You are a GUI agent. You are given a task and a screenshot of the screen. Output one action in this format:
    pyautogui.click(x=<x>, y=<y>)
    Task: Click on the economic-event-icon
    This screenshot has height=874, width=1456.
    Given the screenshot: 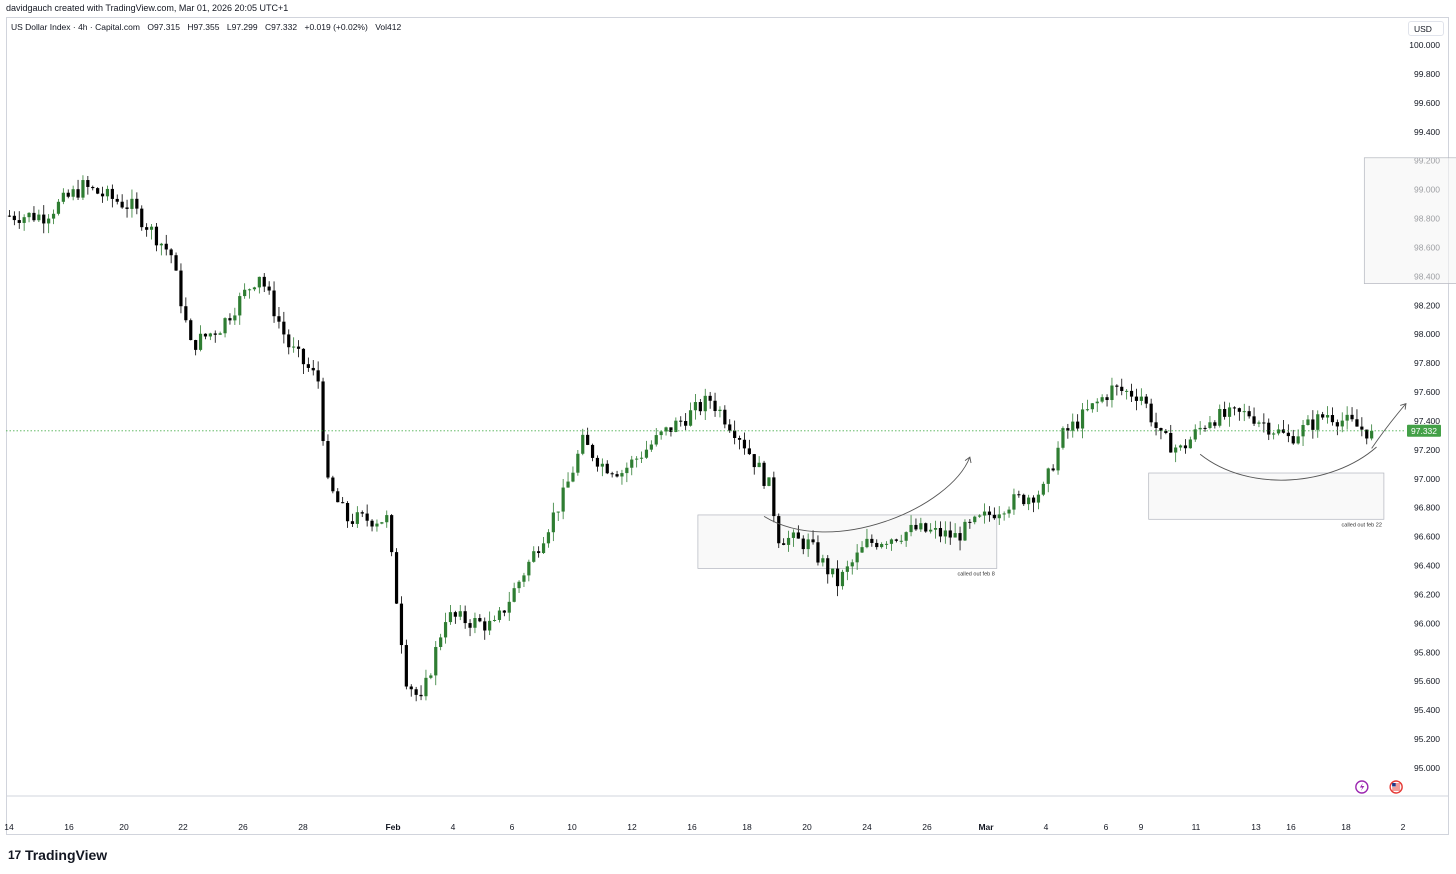 What is the action you would take?
    pyautogui.click(x=1396, y=787)
    